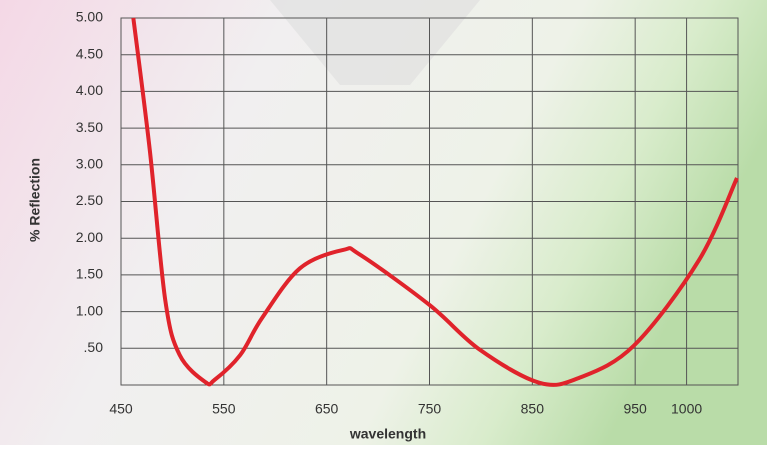 Image resolution: width=767 pixels, height=450 pixels. Describe the element at coordinates (89, 274) in the screenshot. I see `y-tick-label: 1.50` at that location.